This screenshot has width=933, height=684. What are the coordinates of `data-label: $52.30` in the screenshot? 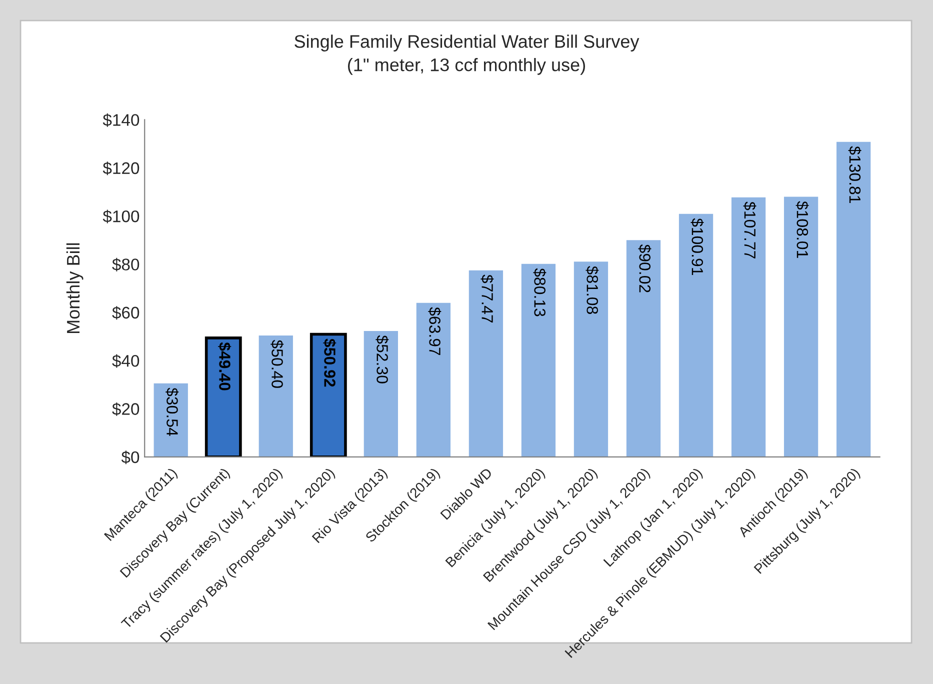 It's located at (382, 359).